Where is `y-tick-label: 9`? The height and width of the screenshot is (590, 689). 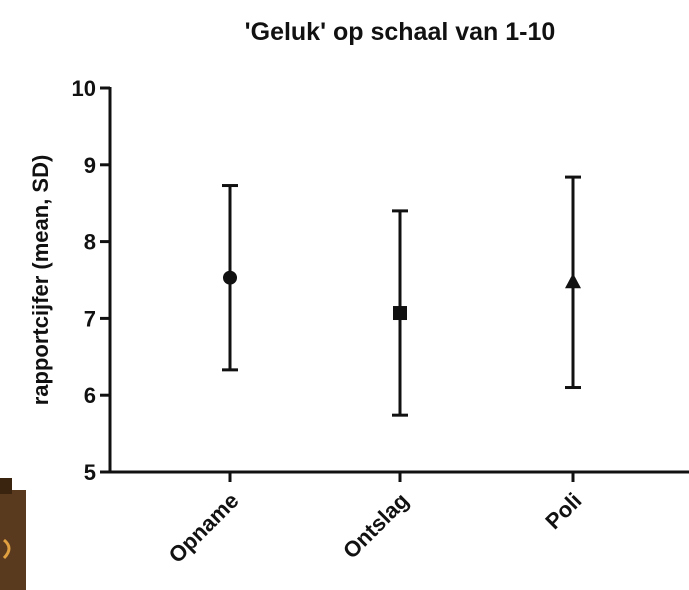 y-tick-label: 9 is located at coordinates (90, 165).